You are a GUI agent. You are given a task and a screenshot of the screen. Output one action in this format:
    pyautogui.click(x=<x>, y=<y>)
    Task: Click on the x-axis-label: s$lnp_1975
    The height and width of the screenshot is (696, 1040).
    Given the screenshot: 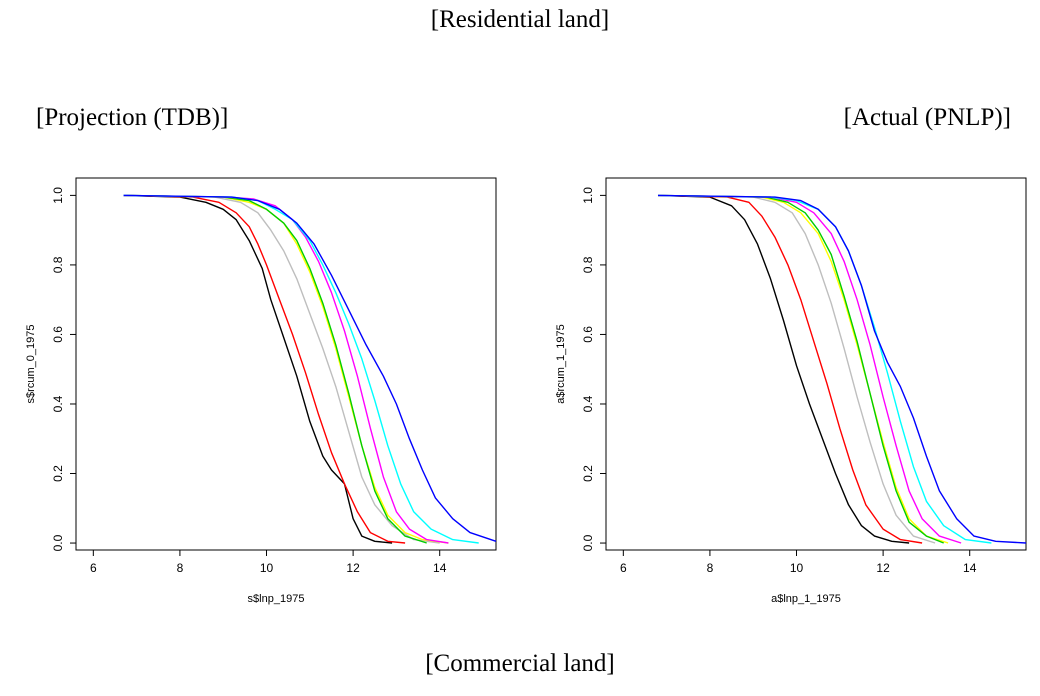 What is the action you would take?
    pyautogui.click(x=276, y=599)
    